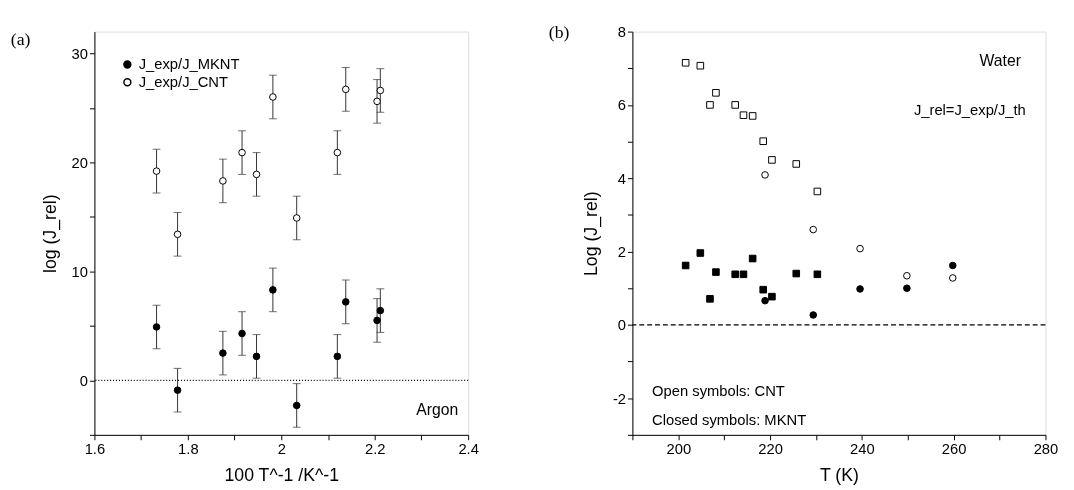 Image resolution: width=1074 pixels, height=490 pixels. Describe the element at coordinates (718, 390) in the screenshot. I see `annotation: Open symbols: CNT` at that location.